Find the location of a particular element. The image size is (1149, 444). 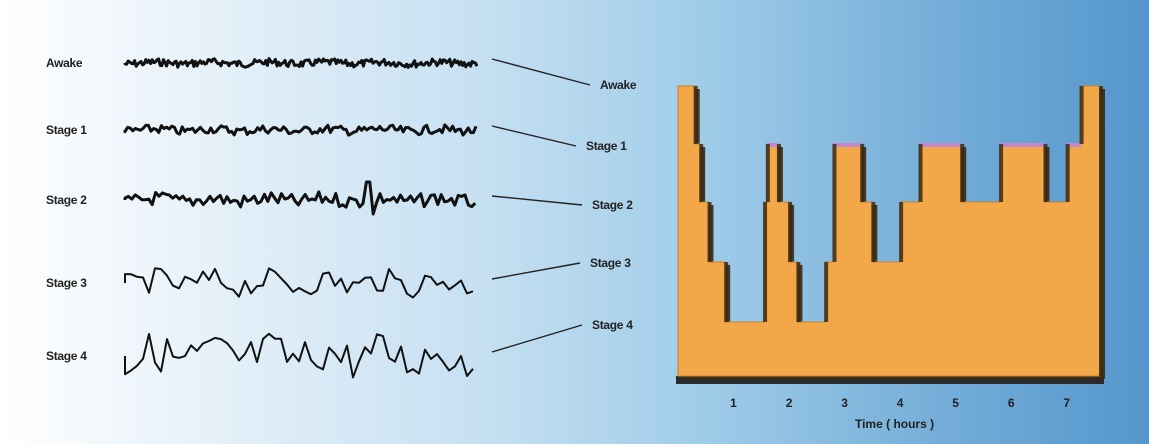

stage-label: Stage 1 is located at coordinates (606, 146).